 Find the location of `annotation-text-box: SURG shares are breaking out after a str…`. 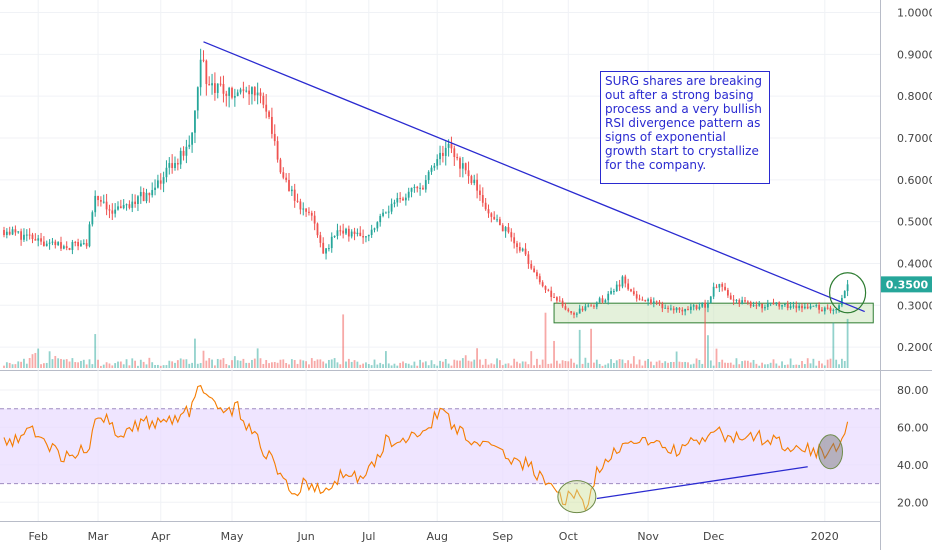

annotation-text-box: SURG shares are breaking out after a str… is located at coordinates (685, 127).